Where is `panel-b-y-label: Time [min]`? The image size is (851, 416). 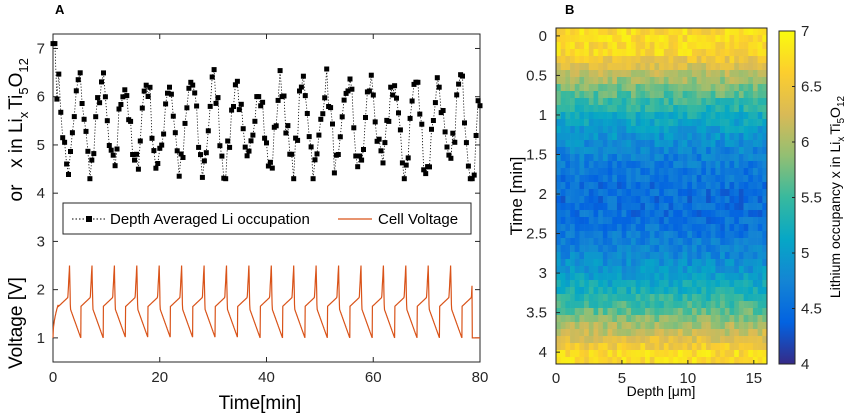 panel-b-y-label: Time [min] is located at coordinates (516, 196).